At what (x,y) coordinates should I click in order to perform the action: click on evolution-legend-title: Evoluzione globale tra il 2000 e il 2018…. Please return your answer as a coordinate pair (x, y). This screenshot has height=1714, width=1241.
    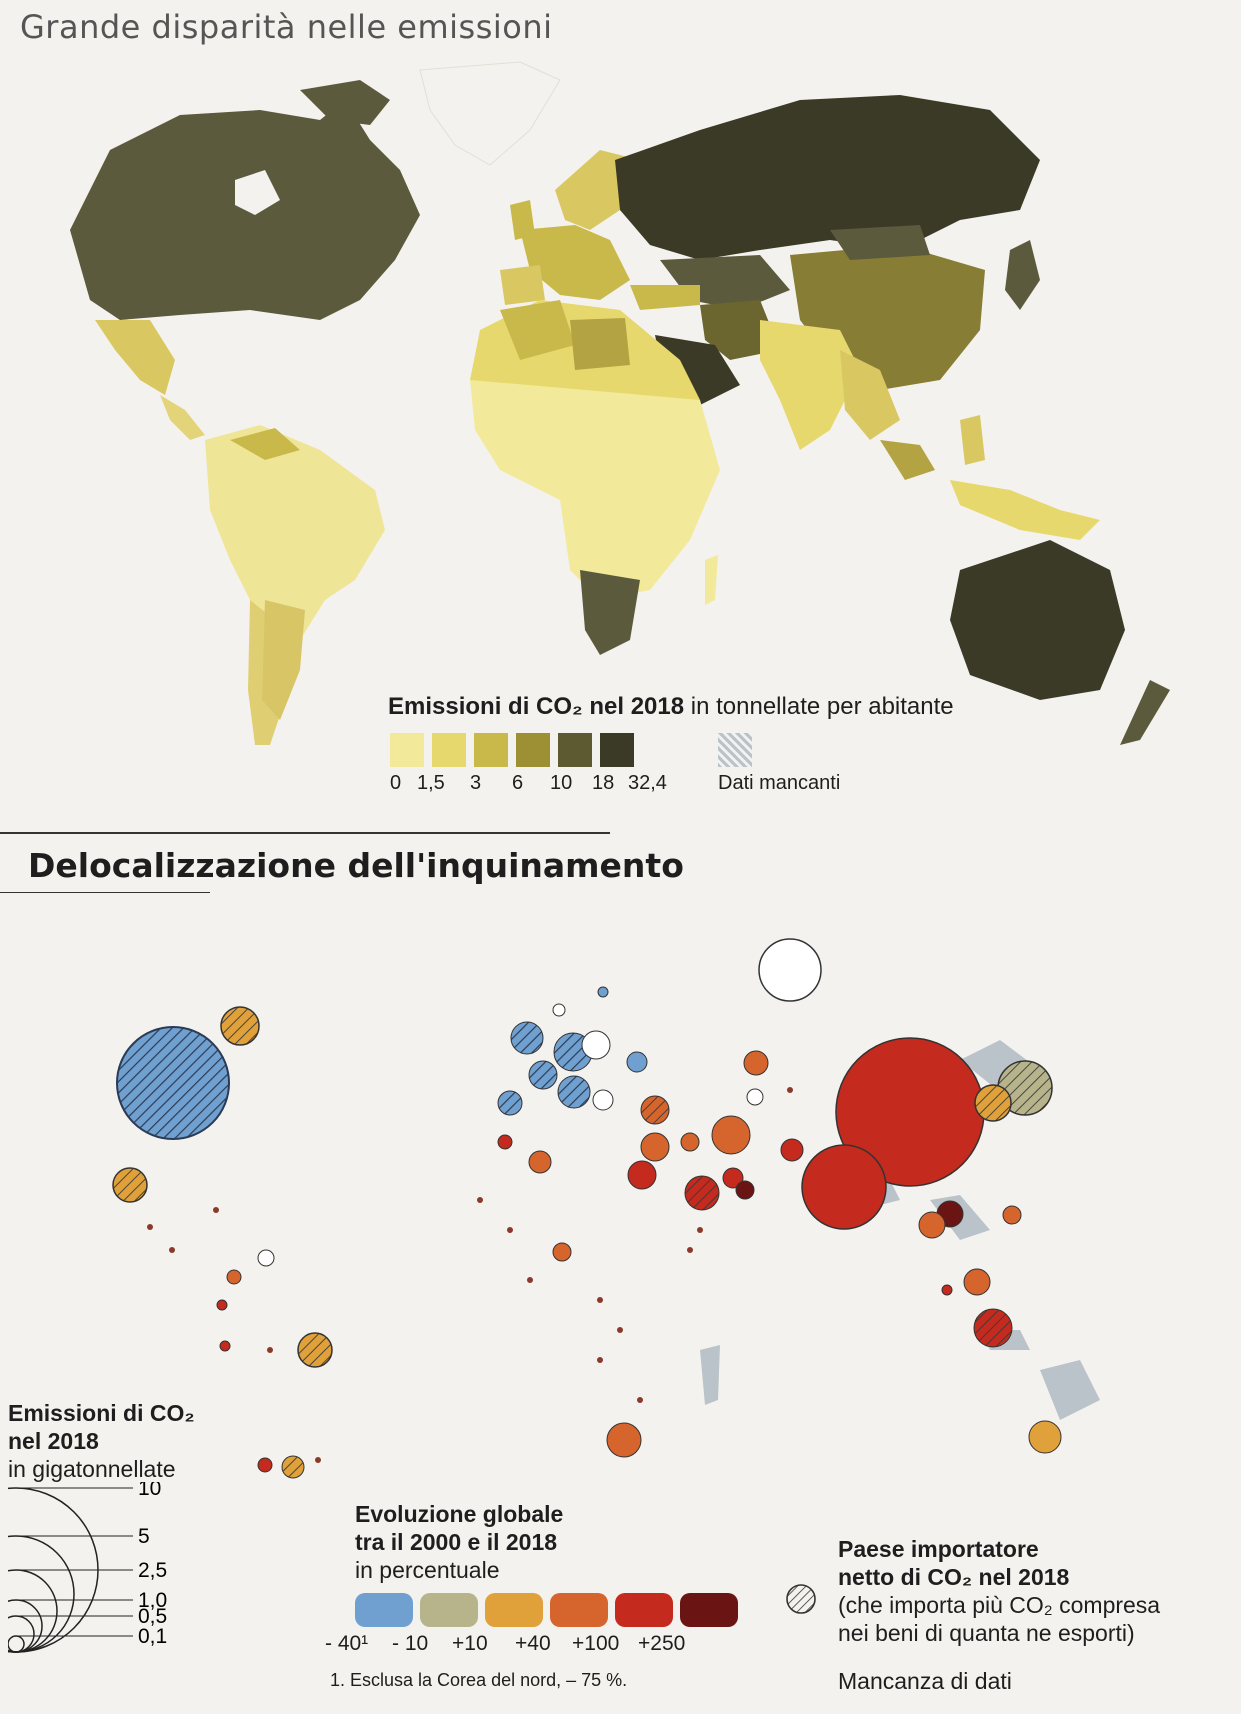
    Looking at the image, I should click on (459, 1542).